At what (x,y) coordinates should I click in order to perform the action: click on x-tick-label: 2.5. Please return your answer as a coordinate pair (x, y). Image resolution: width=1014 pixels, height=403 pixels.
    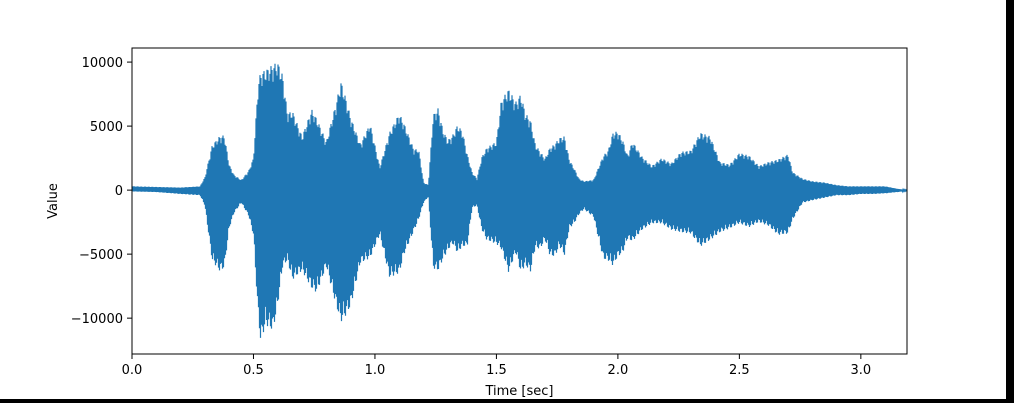
    Looking at the image, I should click on (739, 370).